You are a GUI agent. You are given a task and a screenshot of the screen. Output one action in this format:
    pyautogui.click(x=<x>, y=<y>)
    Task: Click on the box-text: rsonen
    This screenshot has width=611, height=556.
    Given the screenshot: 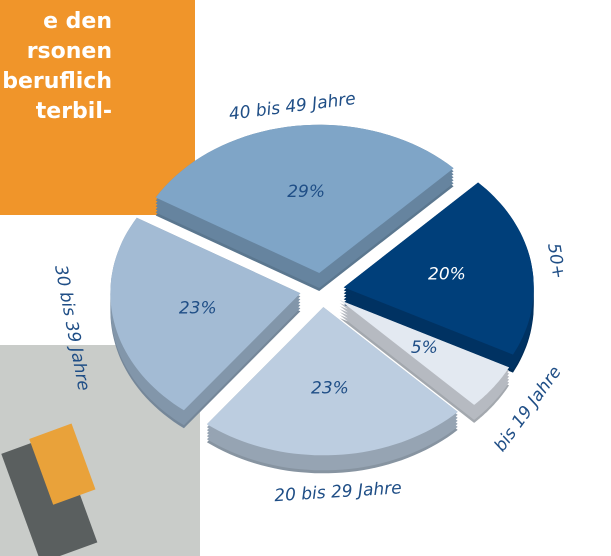 What is the action you would take?
    pyautogui.click(x=69, y=51)
    